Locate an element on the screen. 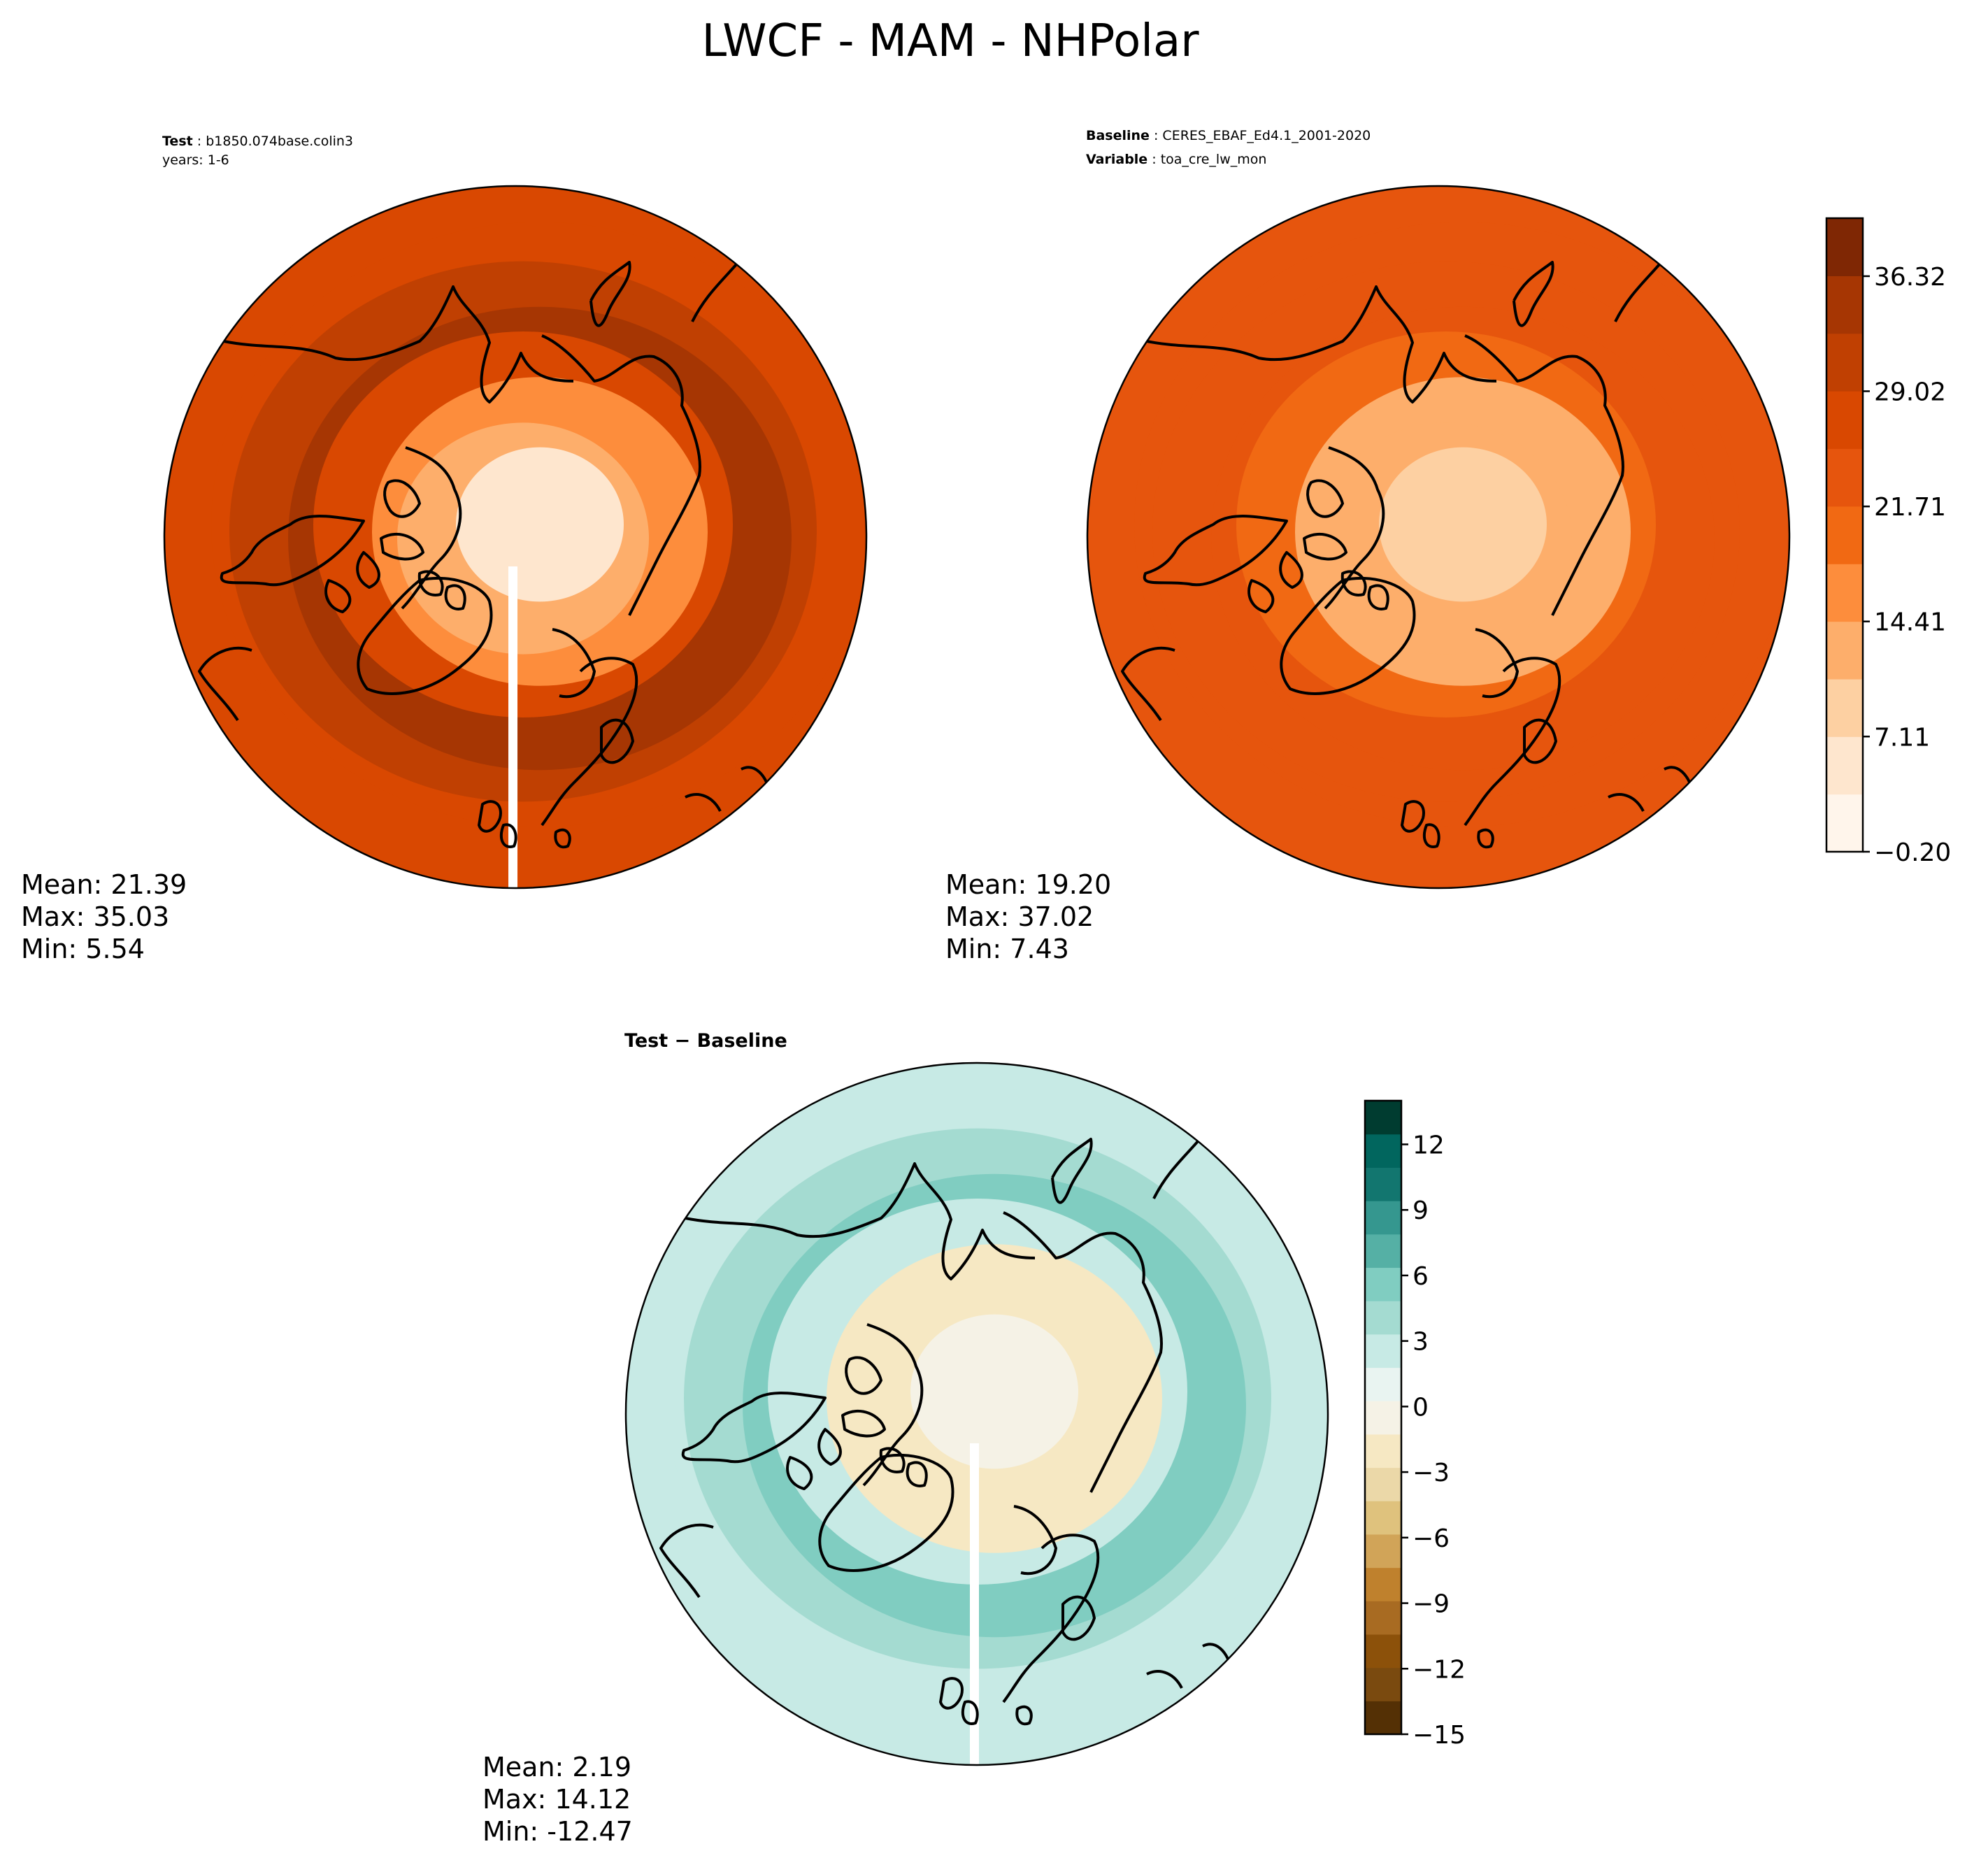  difference-stat-mean: Mean: 2.19 is located at coordinates (556, 1767).